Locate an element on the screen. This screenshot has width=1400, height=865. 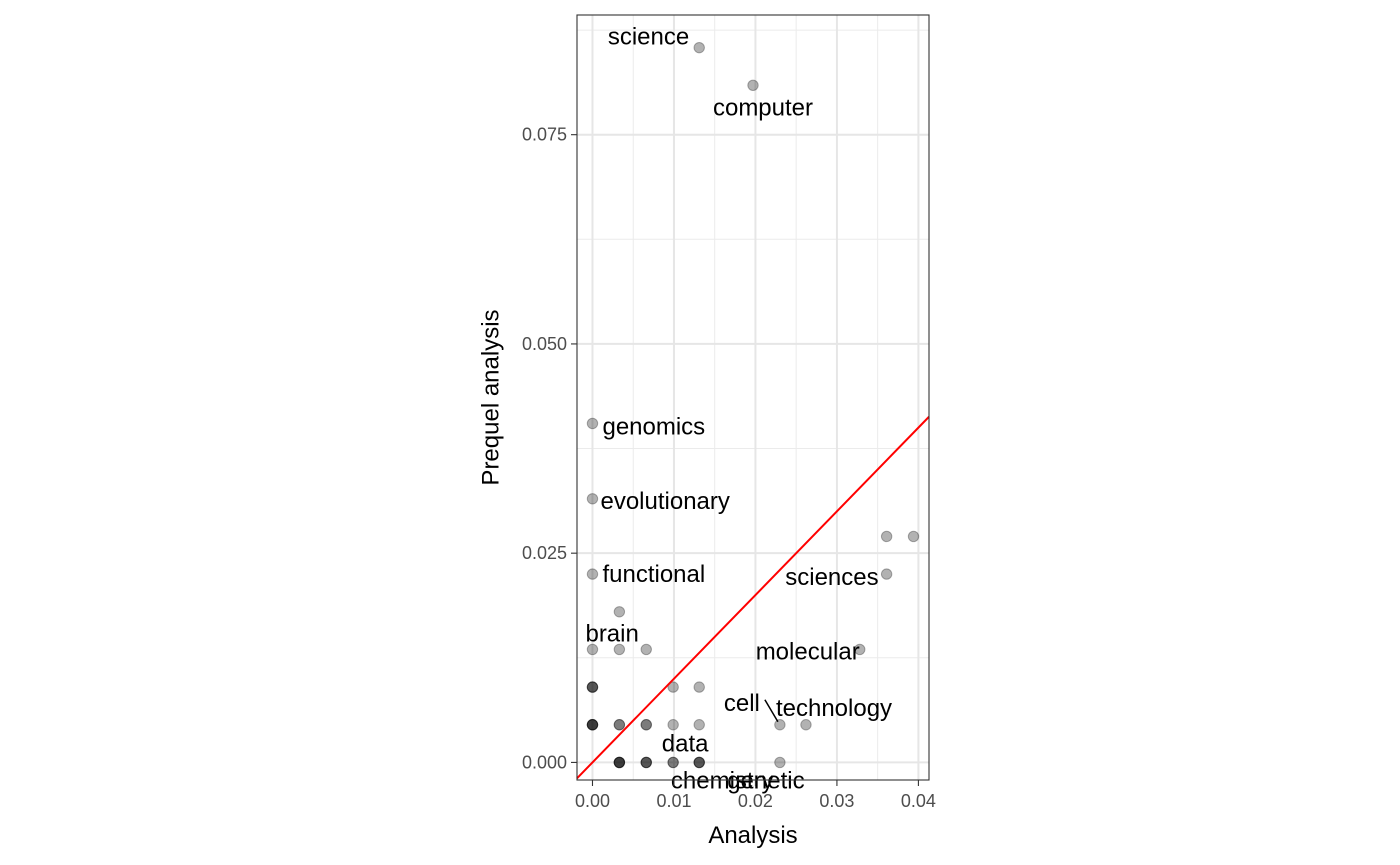
point-label-sciences: sciences is located at coordinates (831, 577).